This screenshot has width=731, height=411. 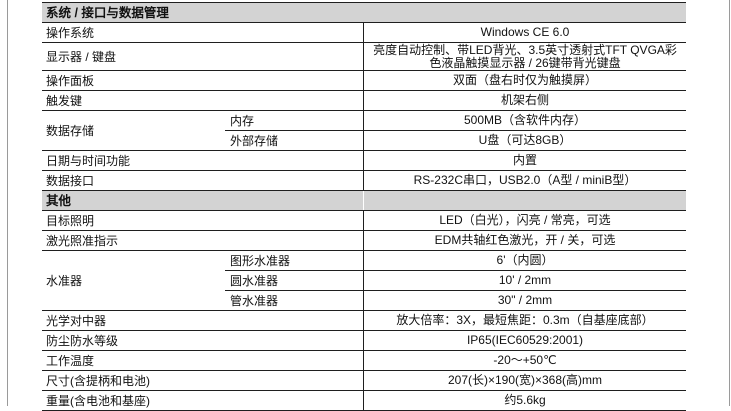 I want to click on spec-row: 操作面板 双面（盘右时仅为触摸屏）, so click(x=364, y=81).